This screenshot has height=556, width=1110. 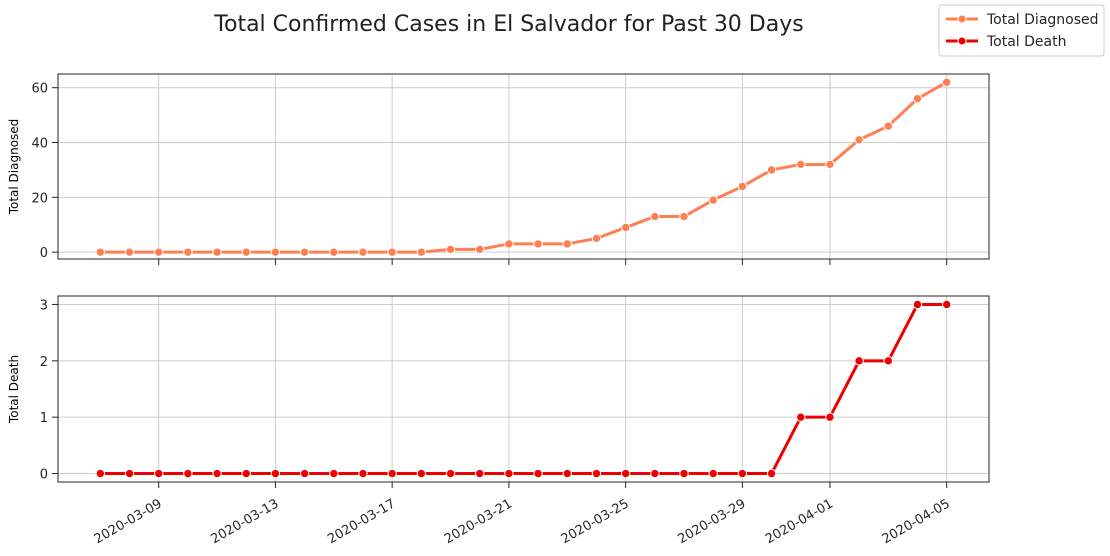 What do you see at coordinates (128, 521) in the screenshot?
I see `x-tick-label: 2020-03-09` at bounding box center [128, 521].